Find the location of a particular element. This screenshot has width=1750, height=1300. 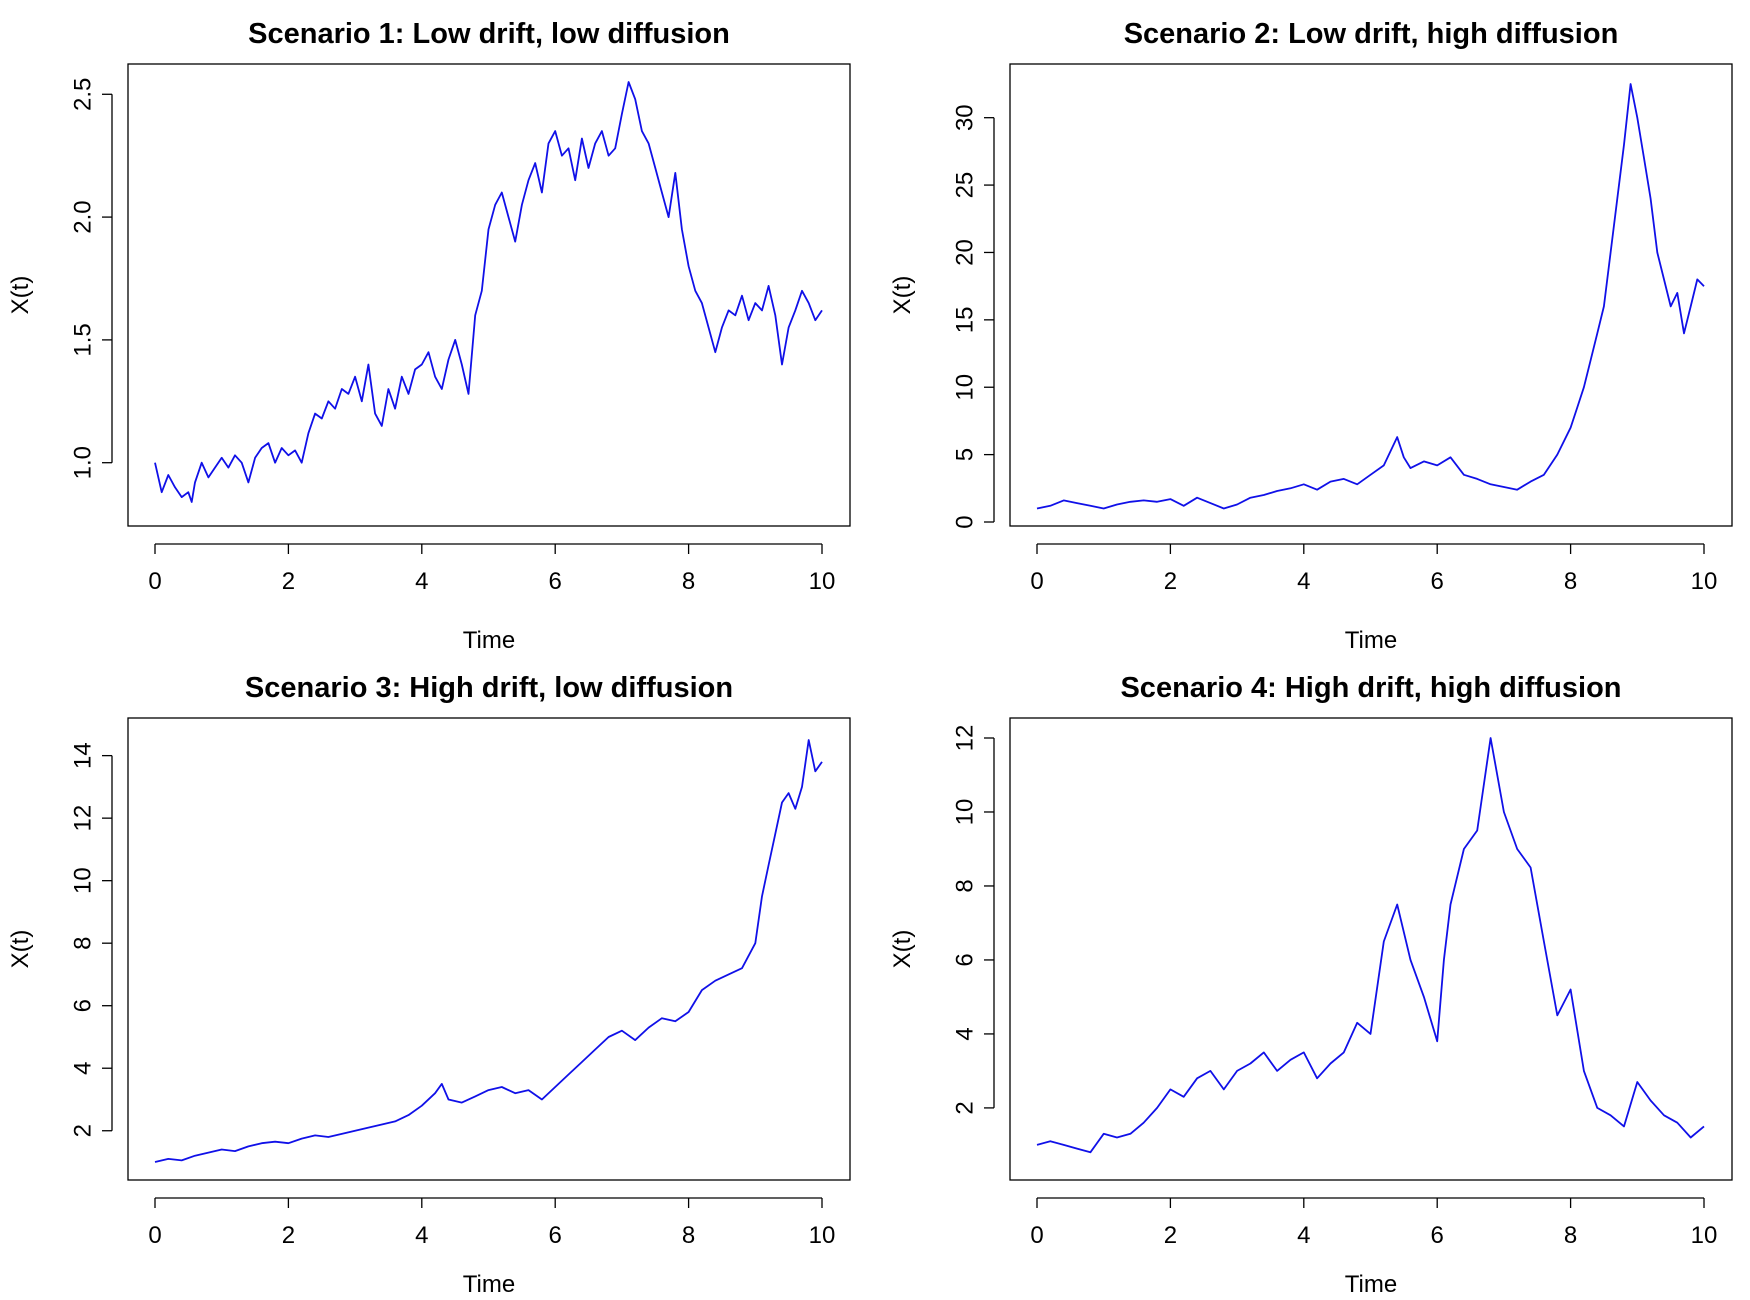

y-tick-label: 0 is located at coordinates (964, 521).